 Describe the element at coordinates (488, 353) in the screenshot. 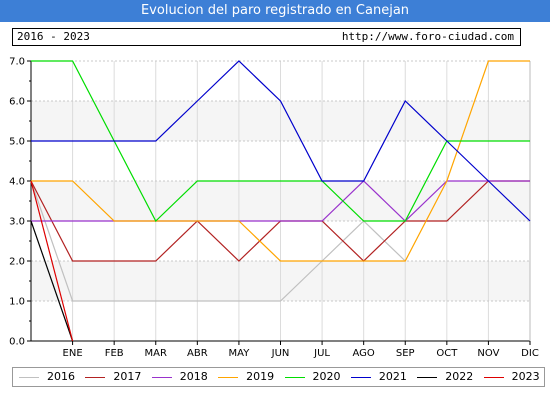

I see `x-tick-label: NOV` at that location.